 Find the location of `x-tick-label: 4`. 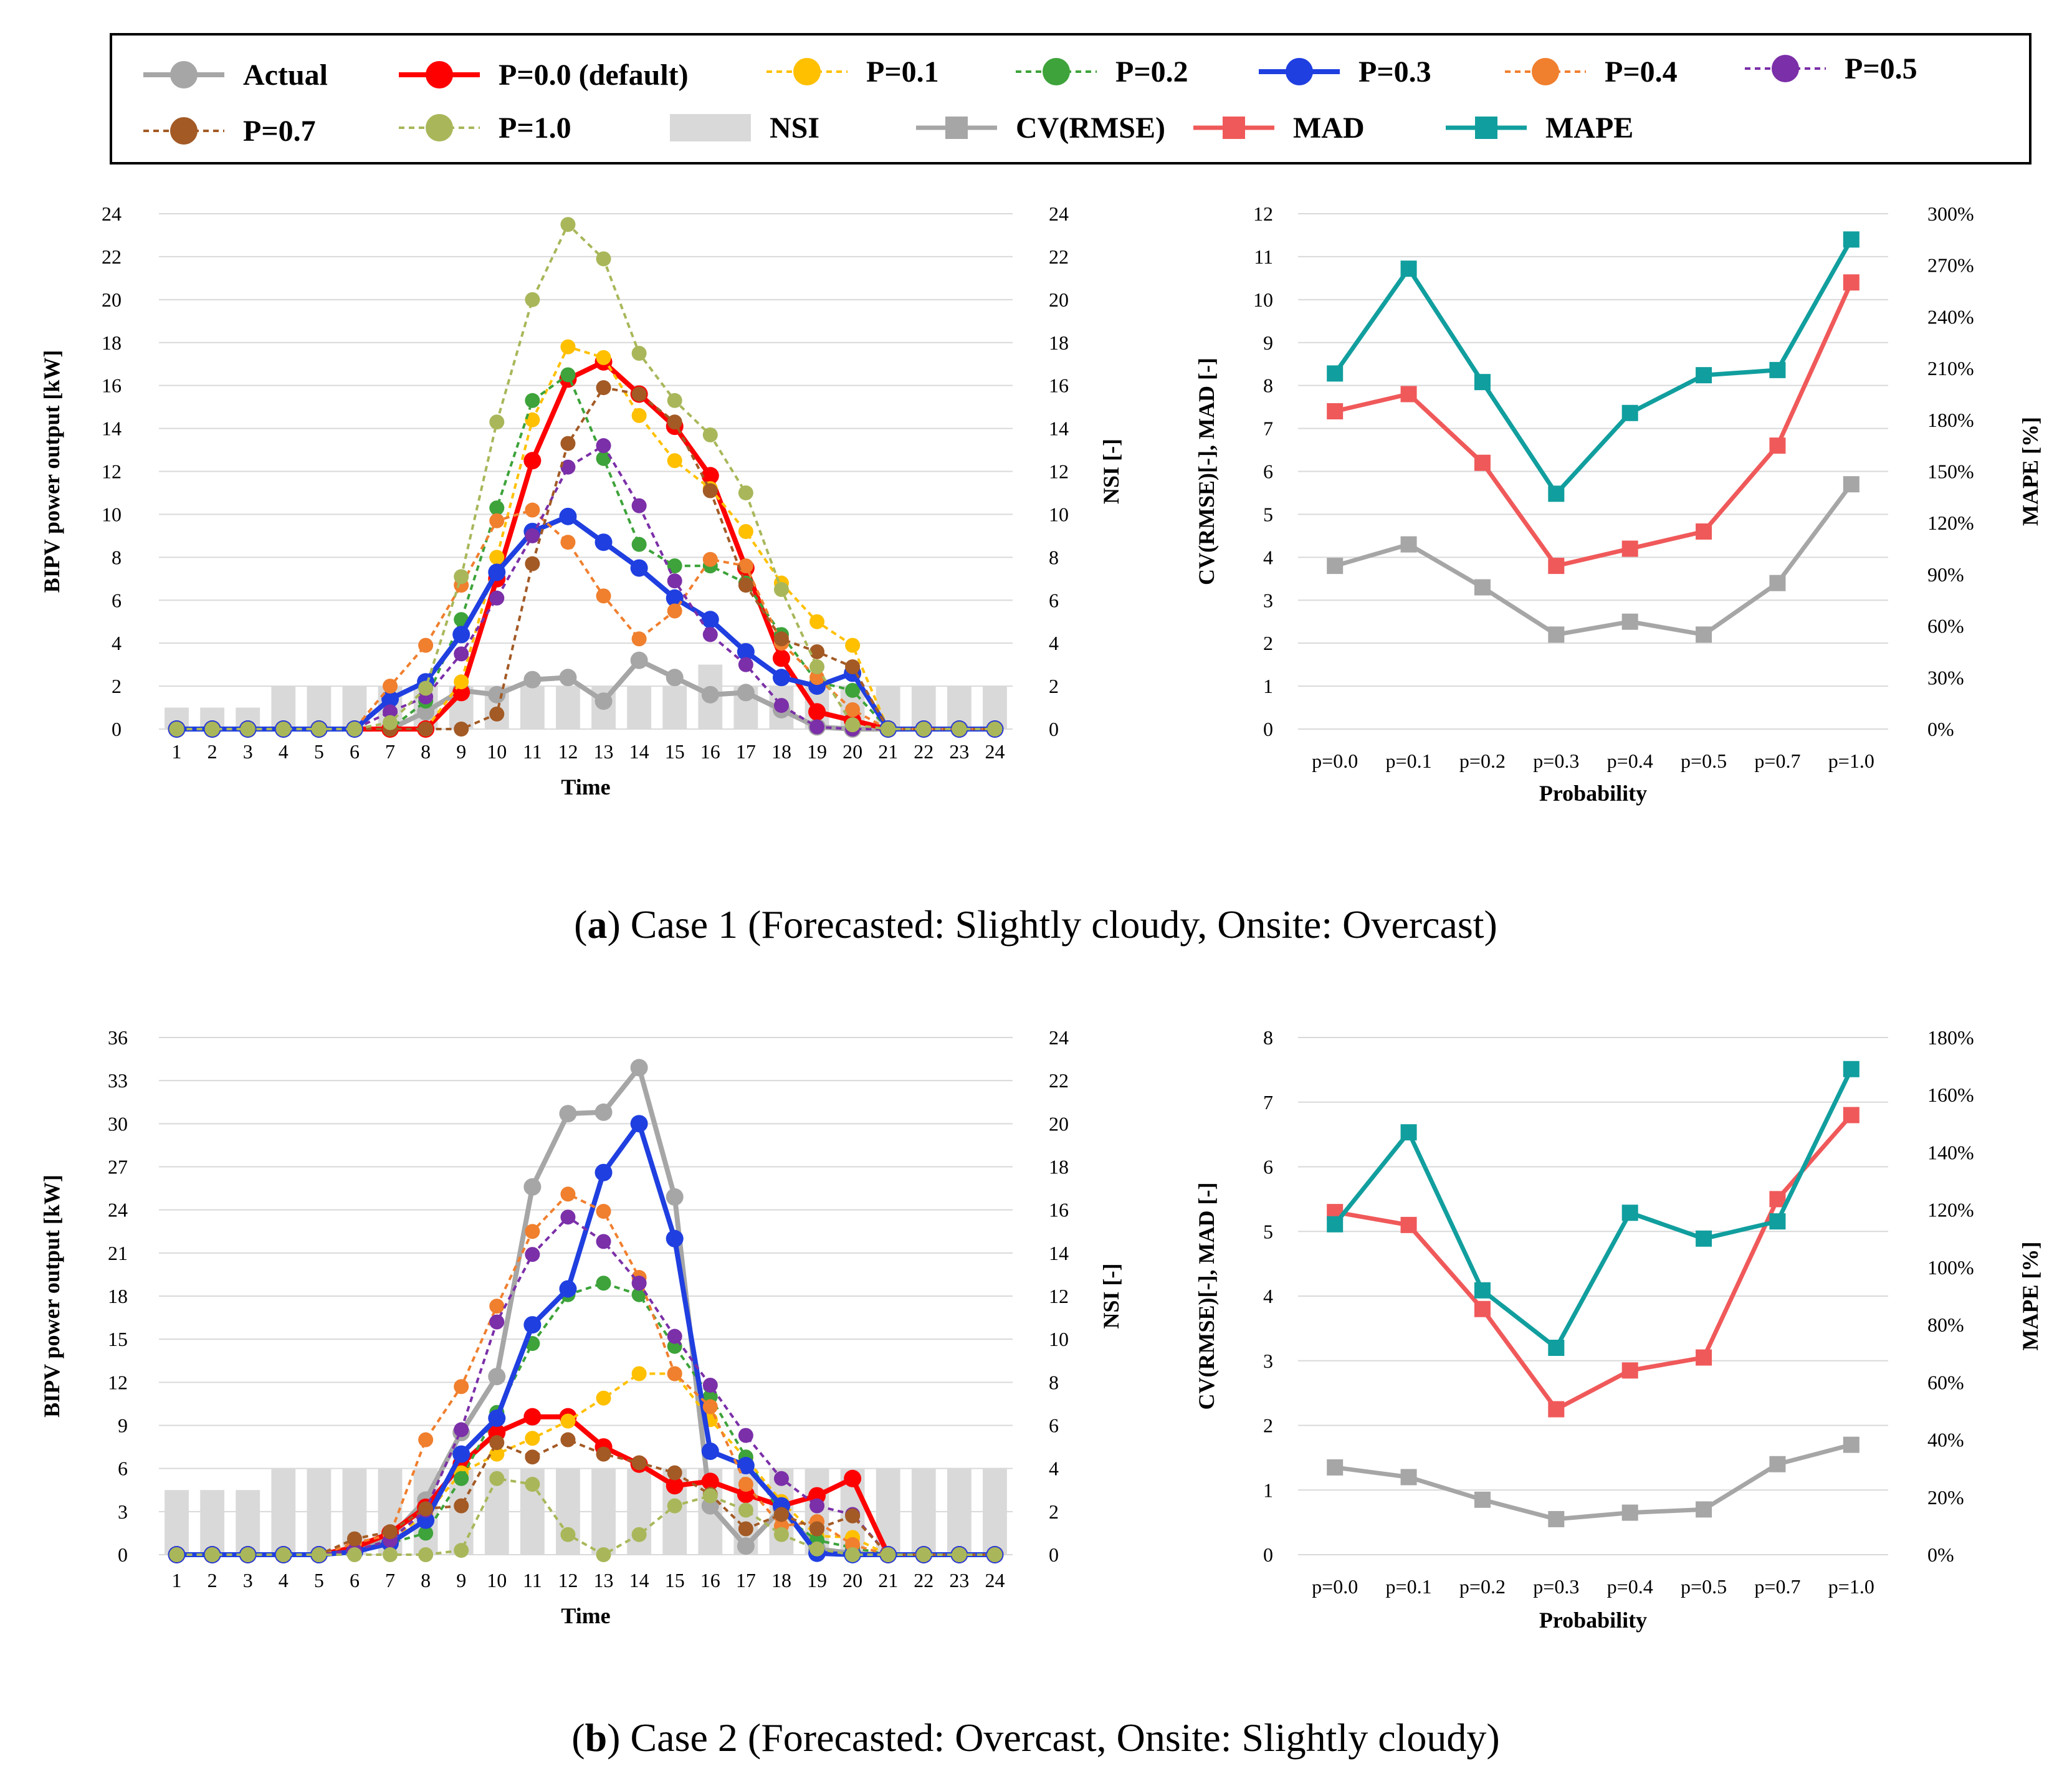

x-tick-label: 4 is located at coordinates (284, 751).